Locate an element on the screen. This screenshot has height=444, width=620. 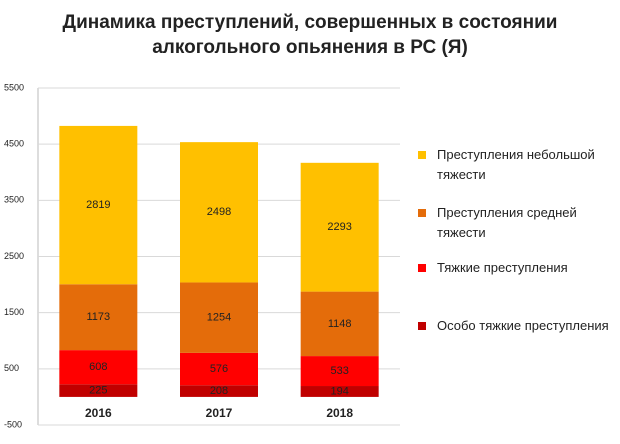
data-label: 608 is located at coordinates (98, 367).